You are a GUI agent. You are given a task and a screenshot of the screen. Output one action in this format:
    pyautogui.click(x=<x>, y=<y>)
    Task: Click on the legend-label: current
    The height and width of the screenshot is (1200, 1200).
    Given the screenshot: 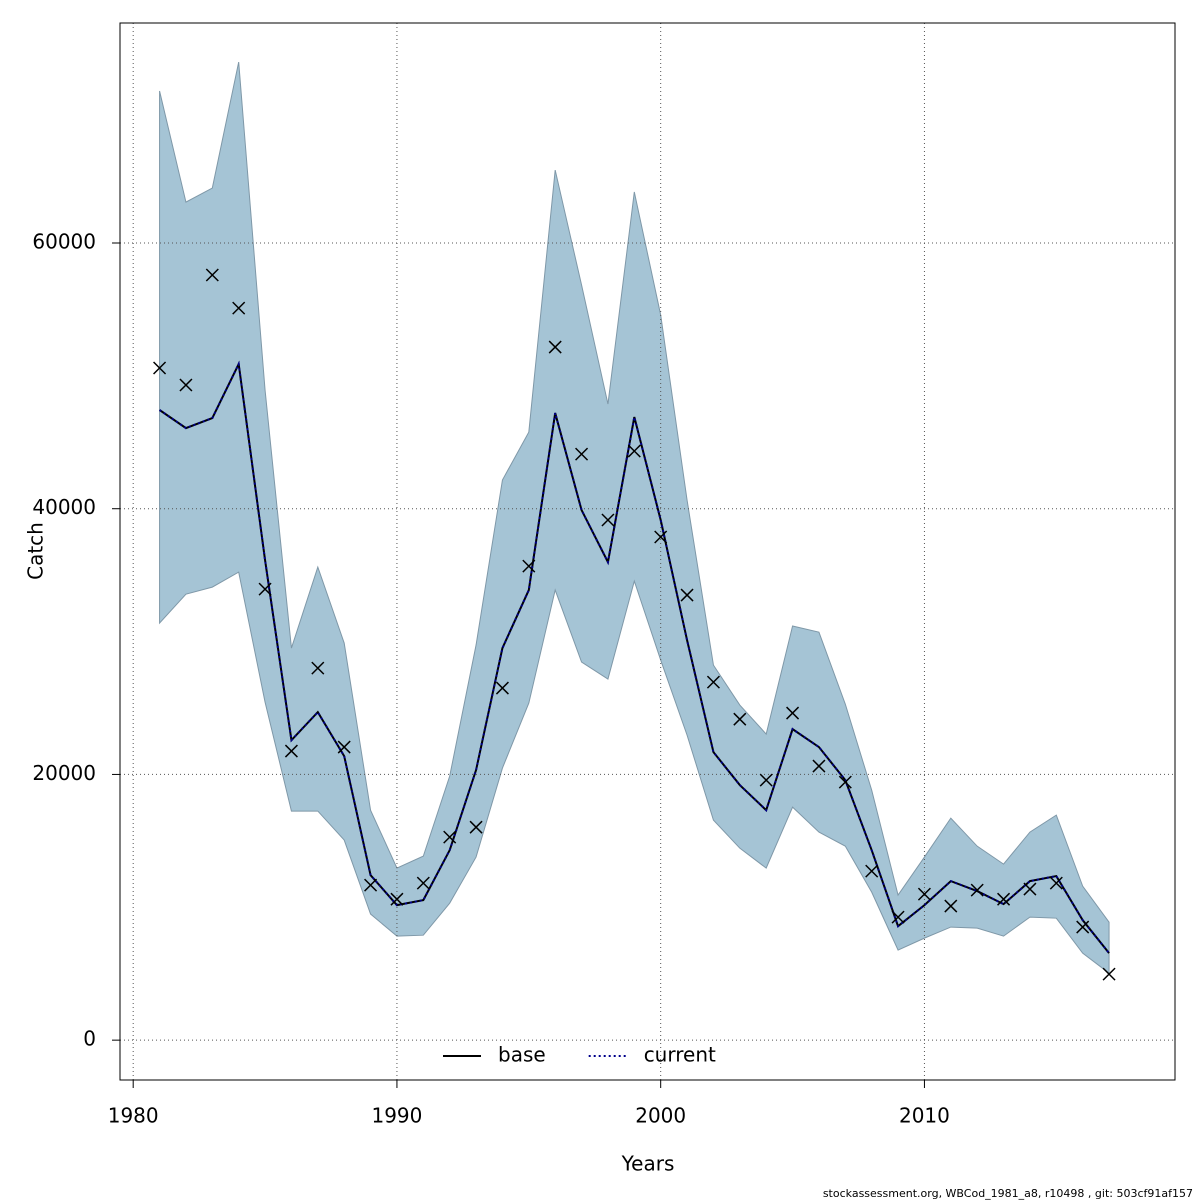 What is the action you would take?
    pyautogui.click(x=680, y=1055)
    